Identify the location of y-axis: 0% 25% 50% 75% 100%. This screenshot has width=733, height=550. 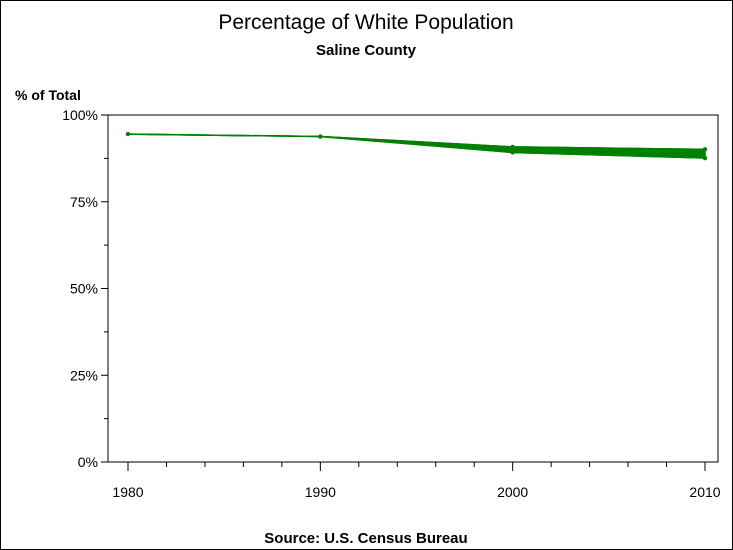
(85, 288).